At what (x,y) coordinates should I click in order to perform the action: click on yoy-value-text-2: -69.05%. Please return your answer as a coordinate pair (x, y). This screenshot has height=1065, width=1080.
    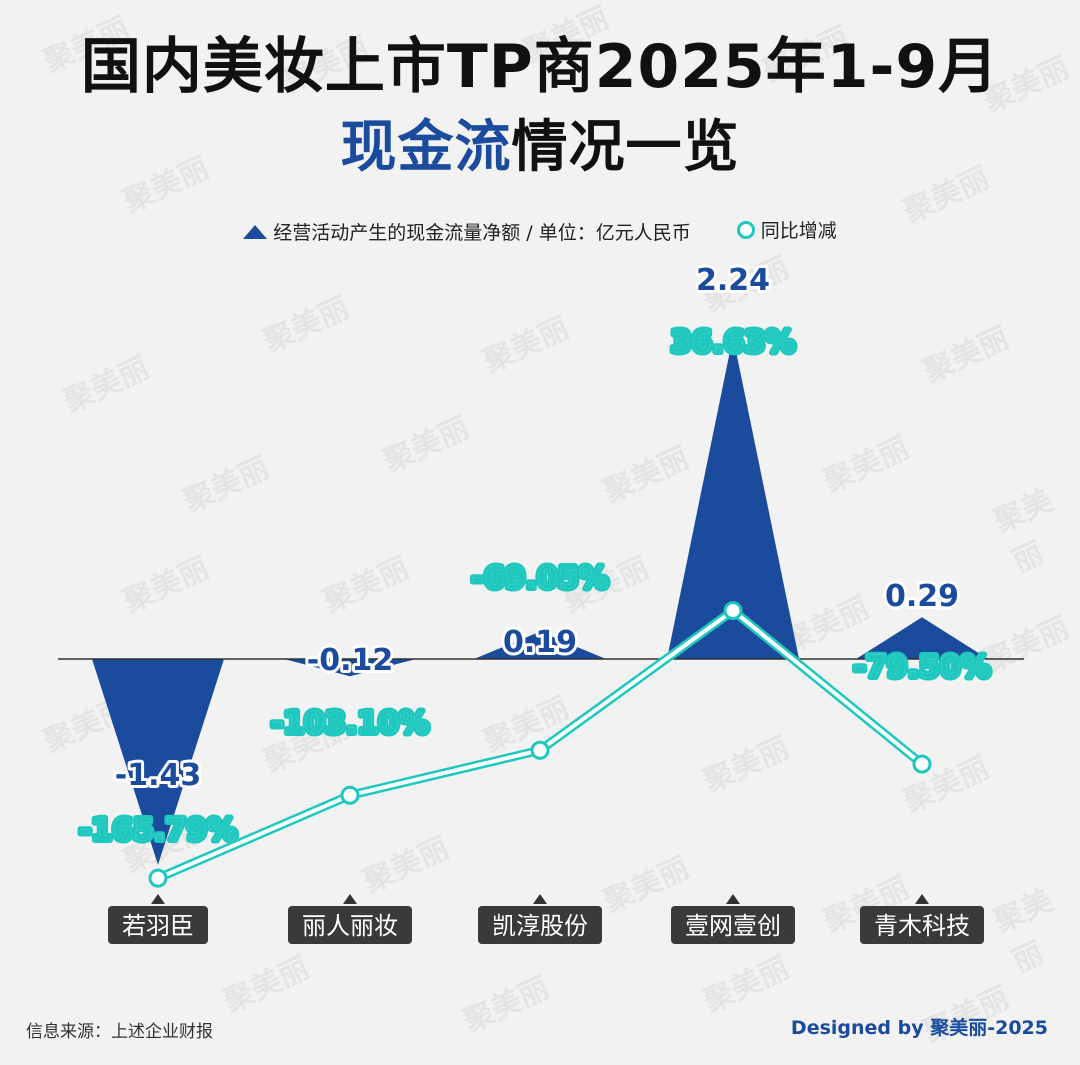
    Looking at the image, I should click on (539, 578).